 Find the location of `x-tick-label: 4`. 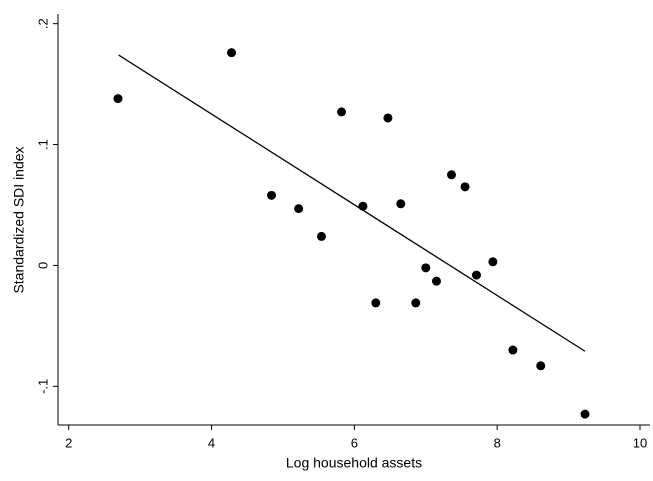

x-tick-label: 4 is located at coordinates (211, 442).